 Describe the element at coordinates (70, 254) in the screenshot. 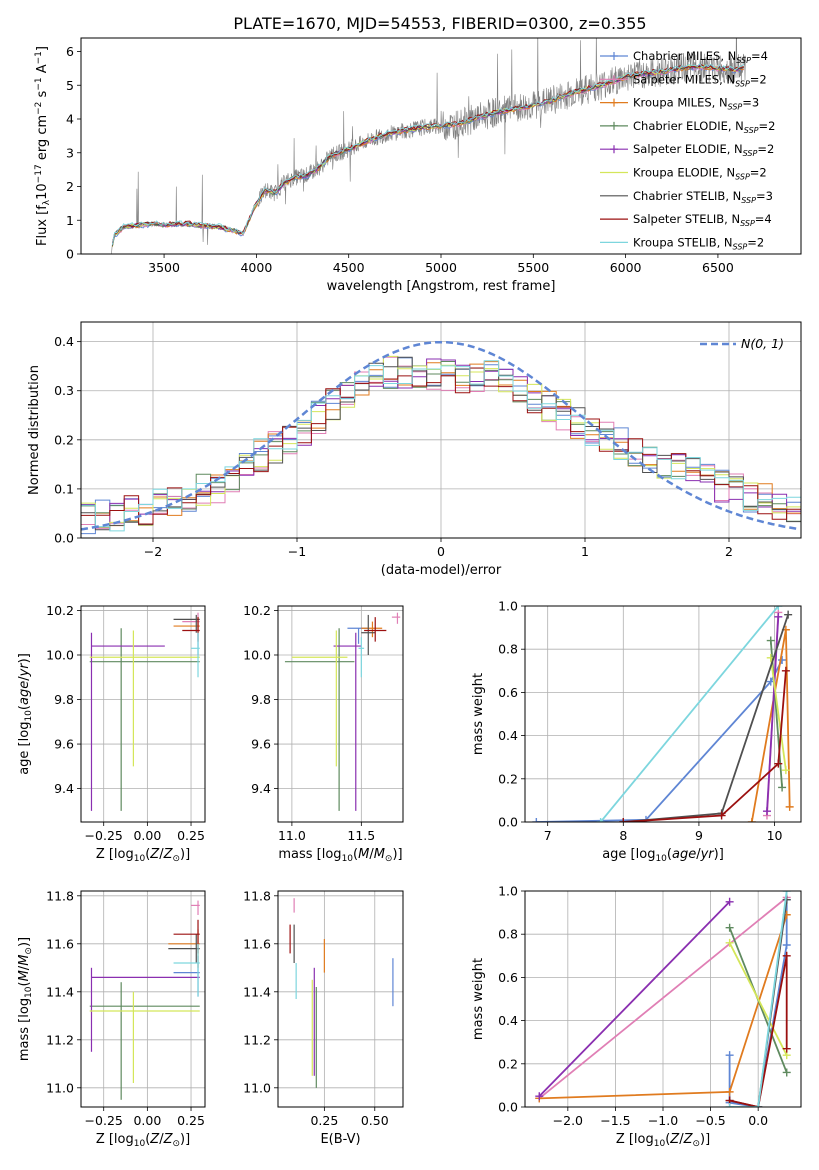

I see `y-tick-label: 0` at that location.